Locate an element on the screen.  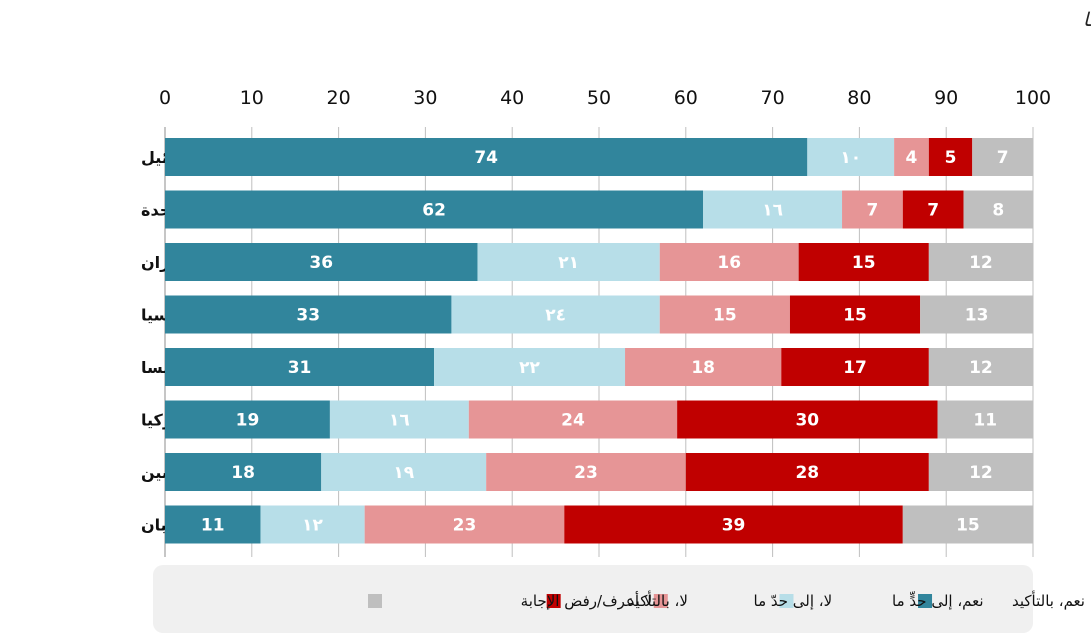
data-label: ١٠ is located at coordinates (850, 158).